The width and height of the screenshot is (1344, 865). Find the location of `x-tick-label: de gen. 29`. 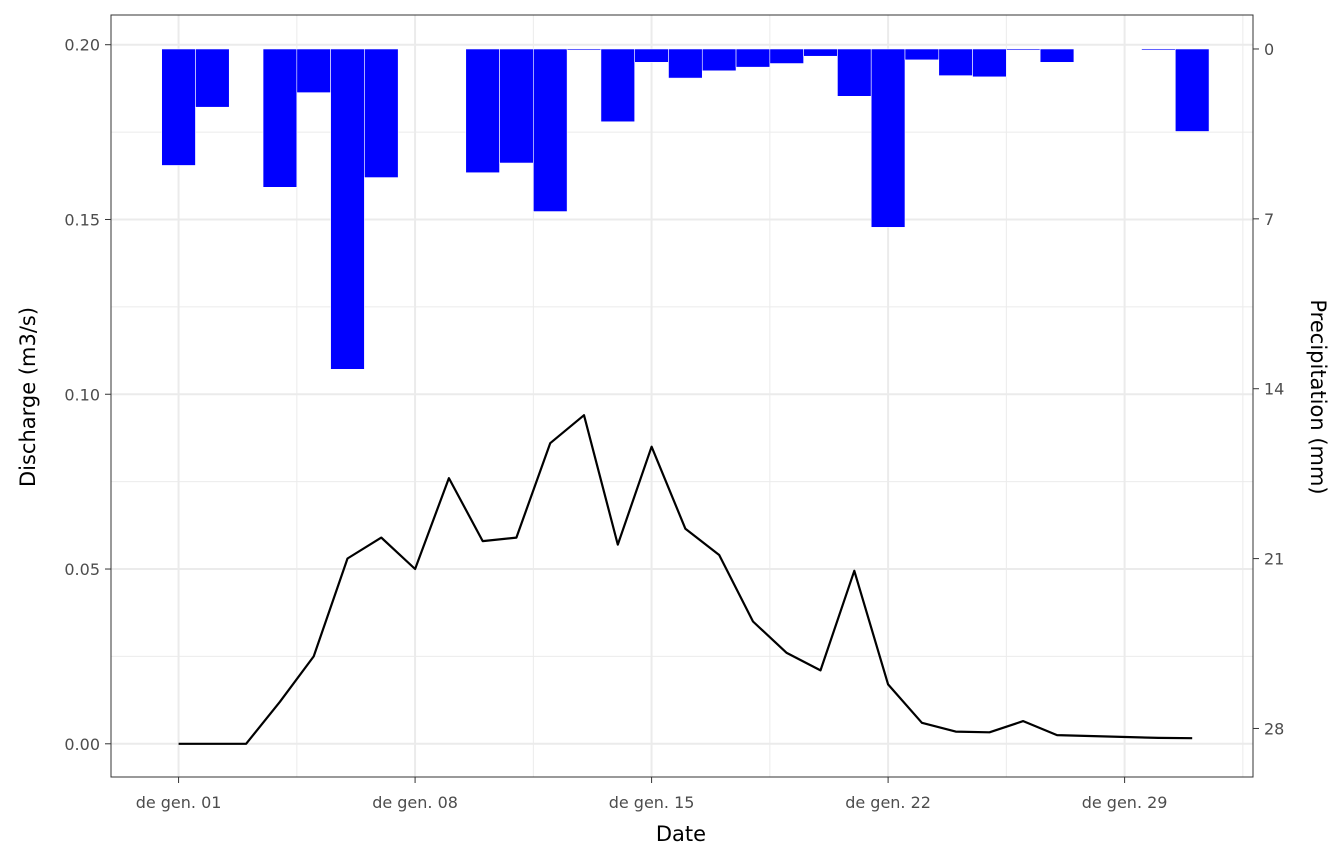

x-tick-label: de gen. 29 is located at coordinates (1125, 802).